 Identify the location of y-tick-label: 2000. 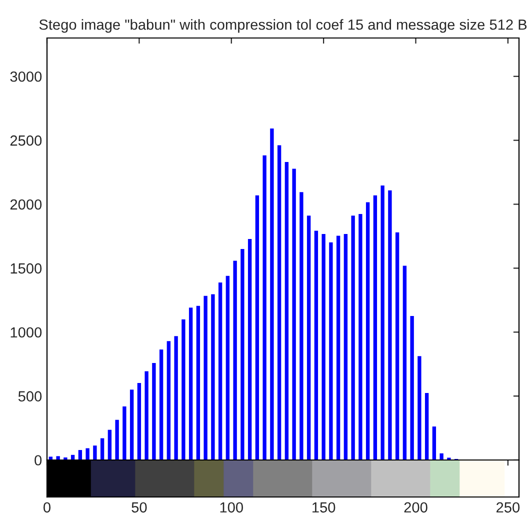
(26, 204).